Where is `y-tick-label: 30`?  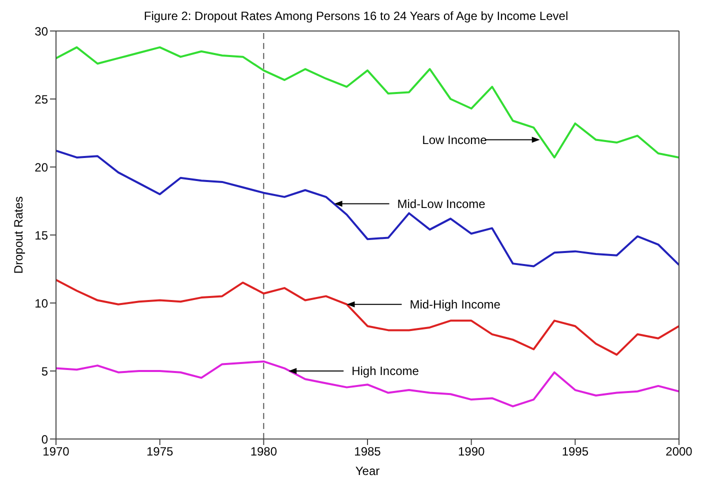
y-tick-label: 30 is located at coordinates (41, 31).